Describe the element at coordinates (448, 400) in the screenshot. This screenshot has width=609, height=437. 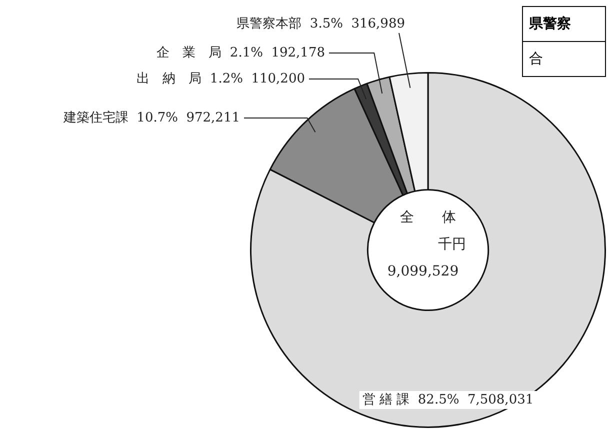
I see `slice-label: 営 繕 課 82.5% 7,508,031` at that location.